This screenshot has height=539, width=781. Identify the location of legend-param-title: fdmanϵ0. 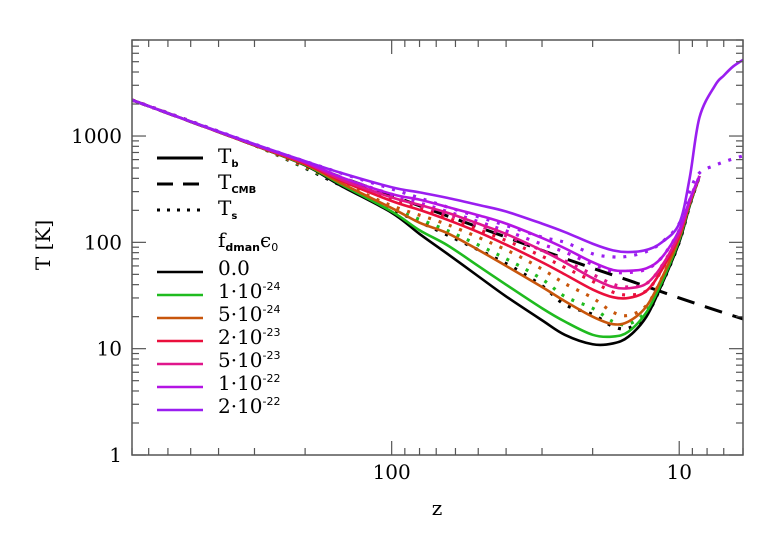
(248, 241).